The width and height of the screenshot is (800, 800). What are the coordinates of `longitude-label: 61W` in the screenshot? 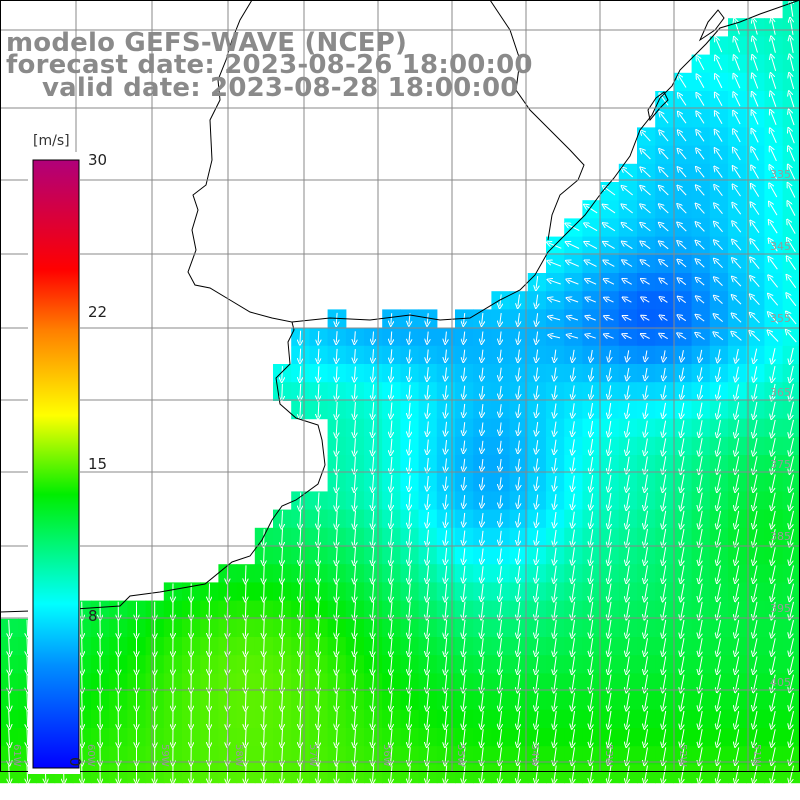 It's located at (16, 755).